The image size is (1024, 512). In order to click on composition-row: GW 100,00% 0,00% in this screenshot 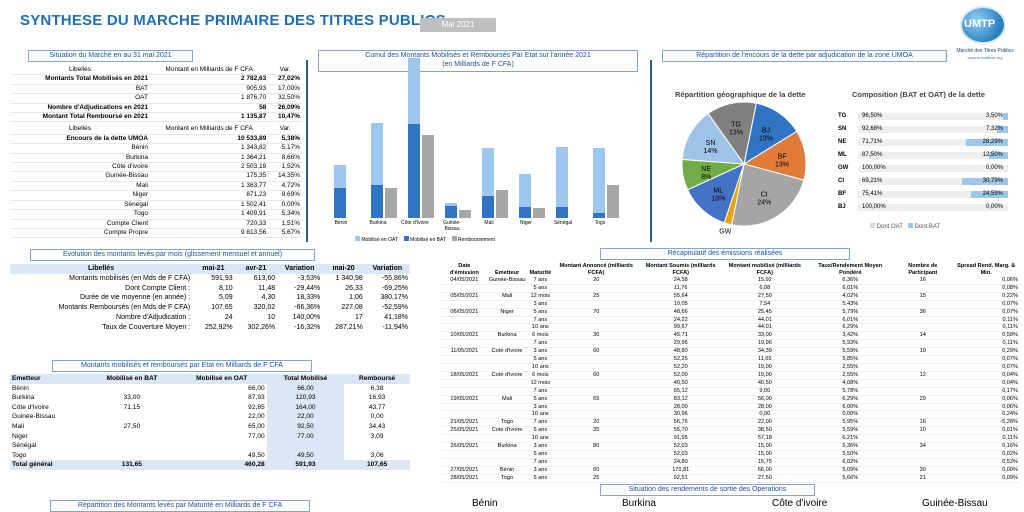, I will do `click(925, 168)`.